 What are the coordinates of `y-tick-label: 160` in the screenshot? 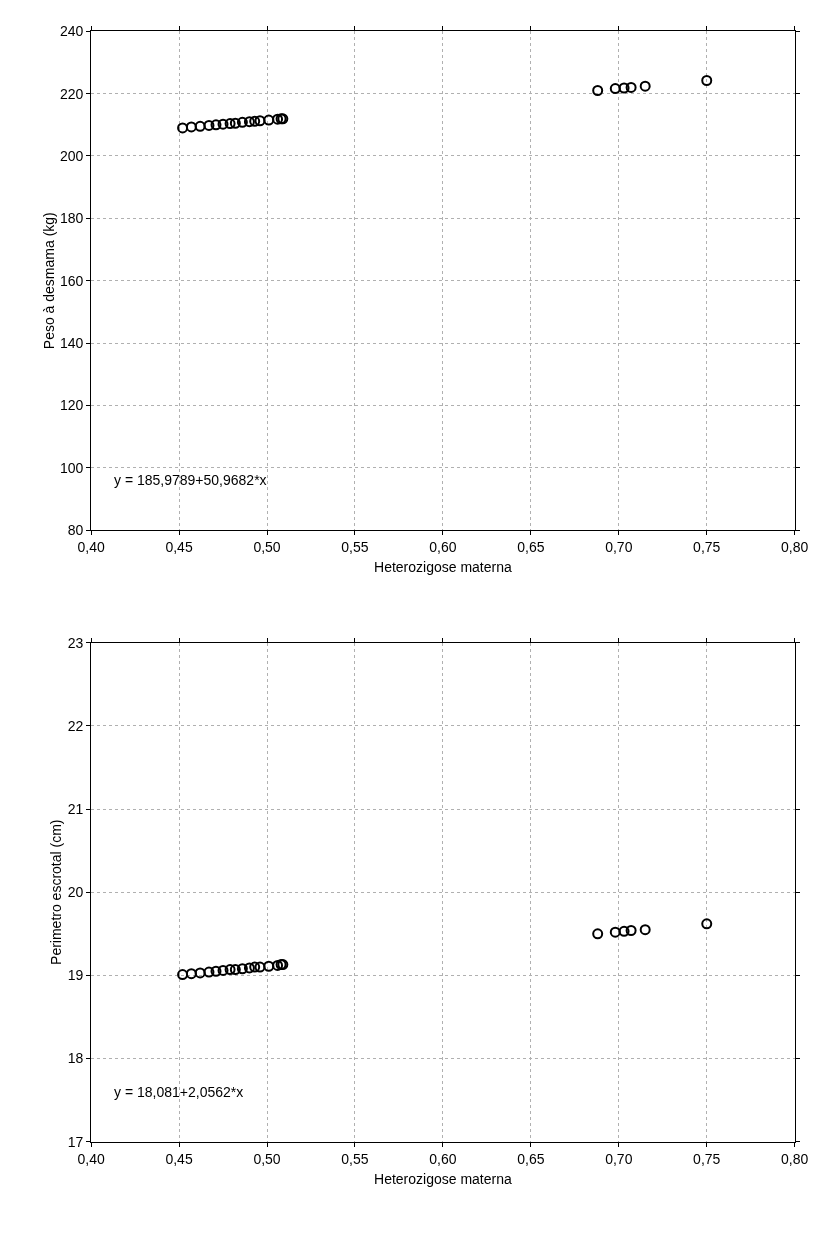 It's located at (71, 280).